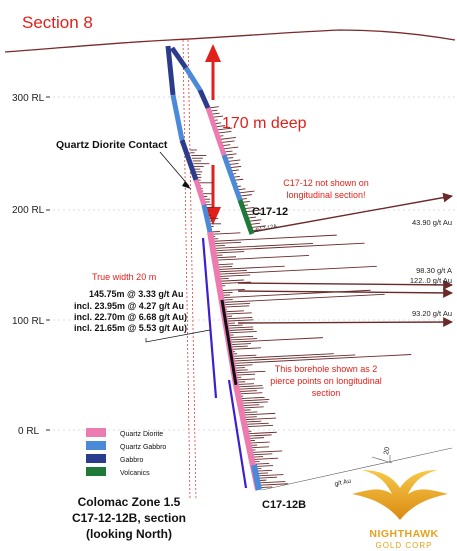 The height and width of the screenshot is (551, 457). I want to click on high-grade-arrows, so click(345, 259).